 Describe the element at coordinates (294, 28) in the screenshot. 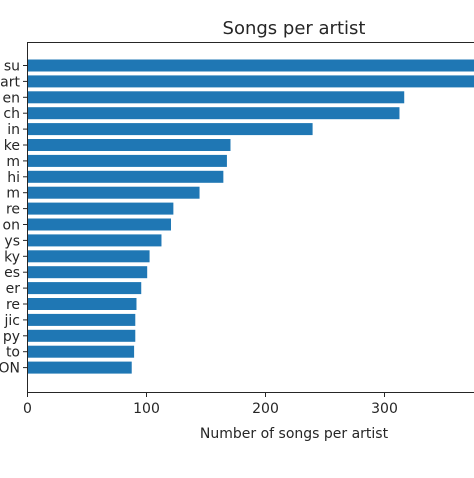

I see `chart-title: Songs per artist` at that location.